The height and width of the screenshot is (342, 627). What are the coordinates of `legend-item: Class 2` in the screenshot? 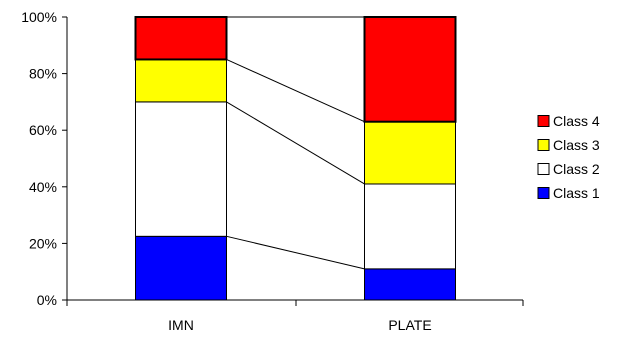 It's located at (568, 169).